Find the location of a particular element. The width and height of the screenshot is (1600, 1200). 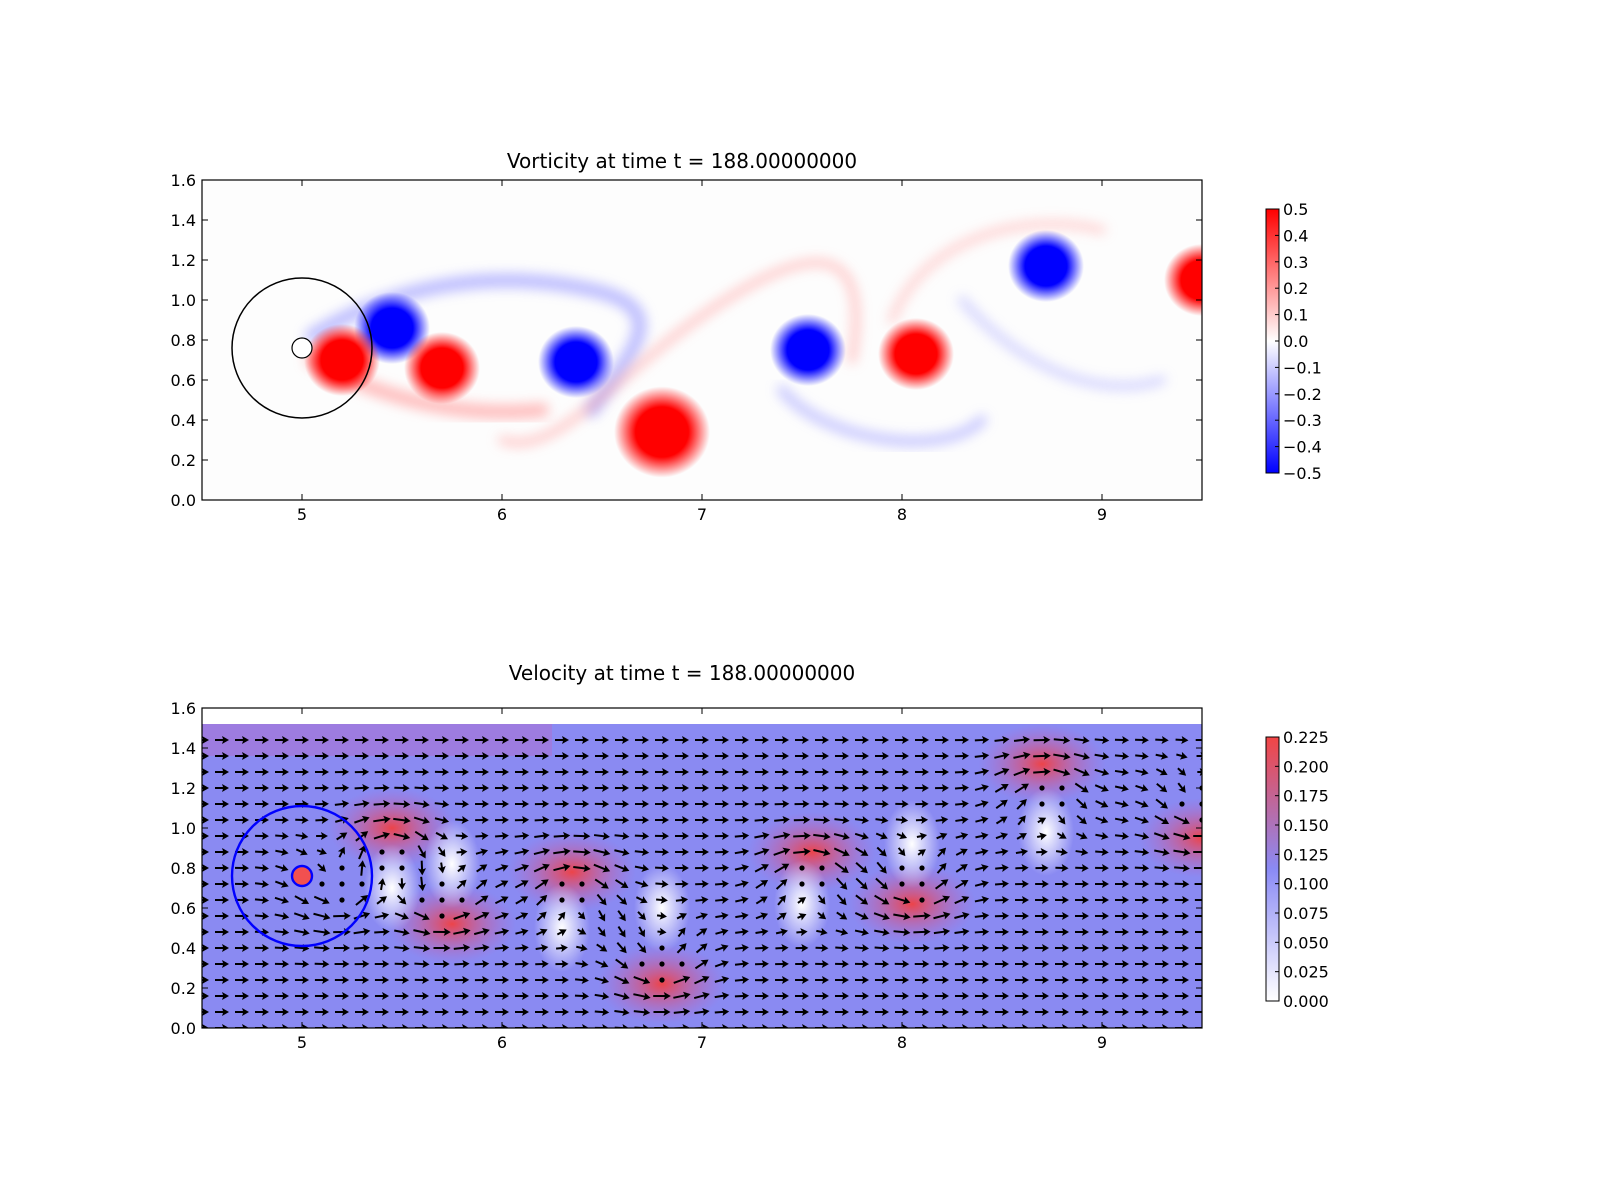

shear-sheet is located at coordinates (882, 416).